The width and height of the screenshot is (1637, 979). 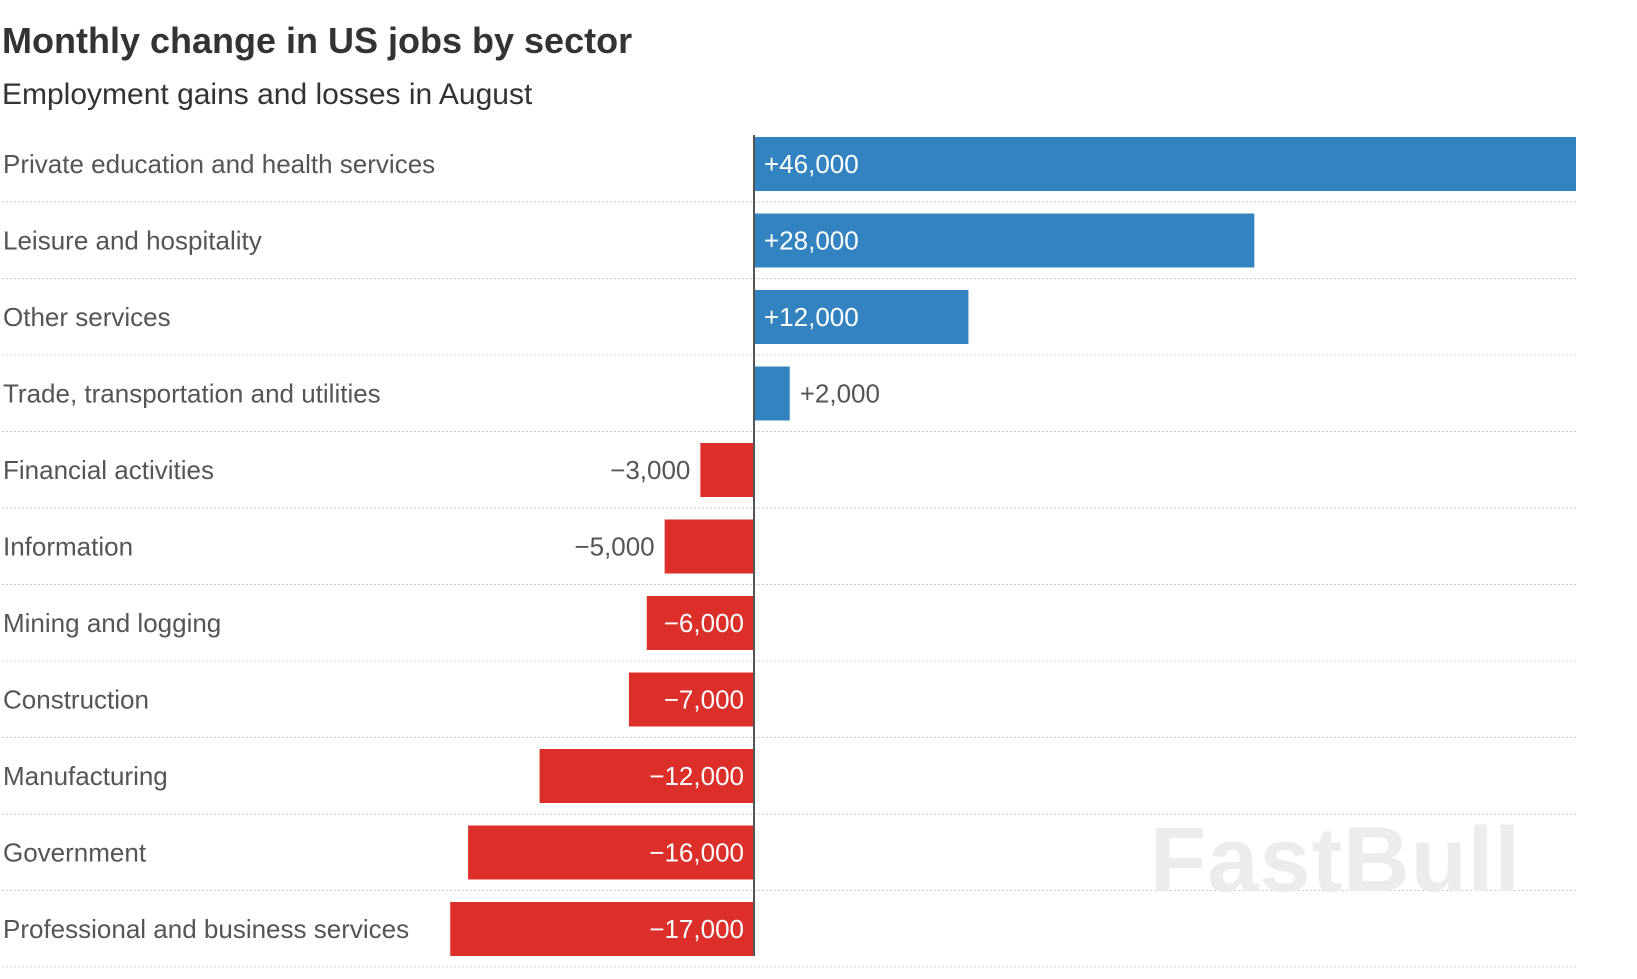 What do you see at coordinates (614, 547) in the screenshot?
I see `data-label: −5,000` at bounding box center [614, 547].